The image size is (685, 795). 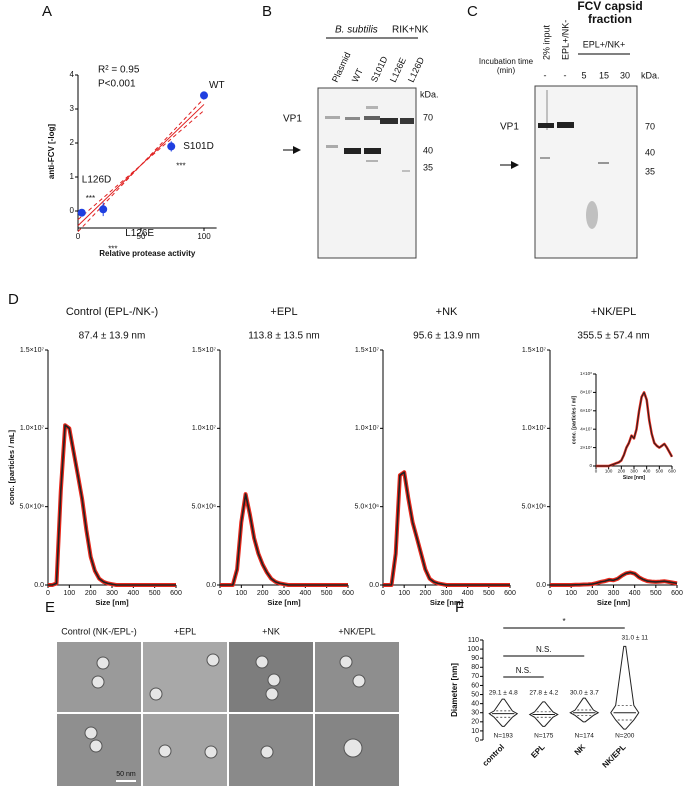 What do you see at coordinates (117, 84) in the screenshot?
I see `stat-annotation: P<0.001` at bounding box center [117, 84].